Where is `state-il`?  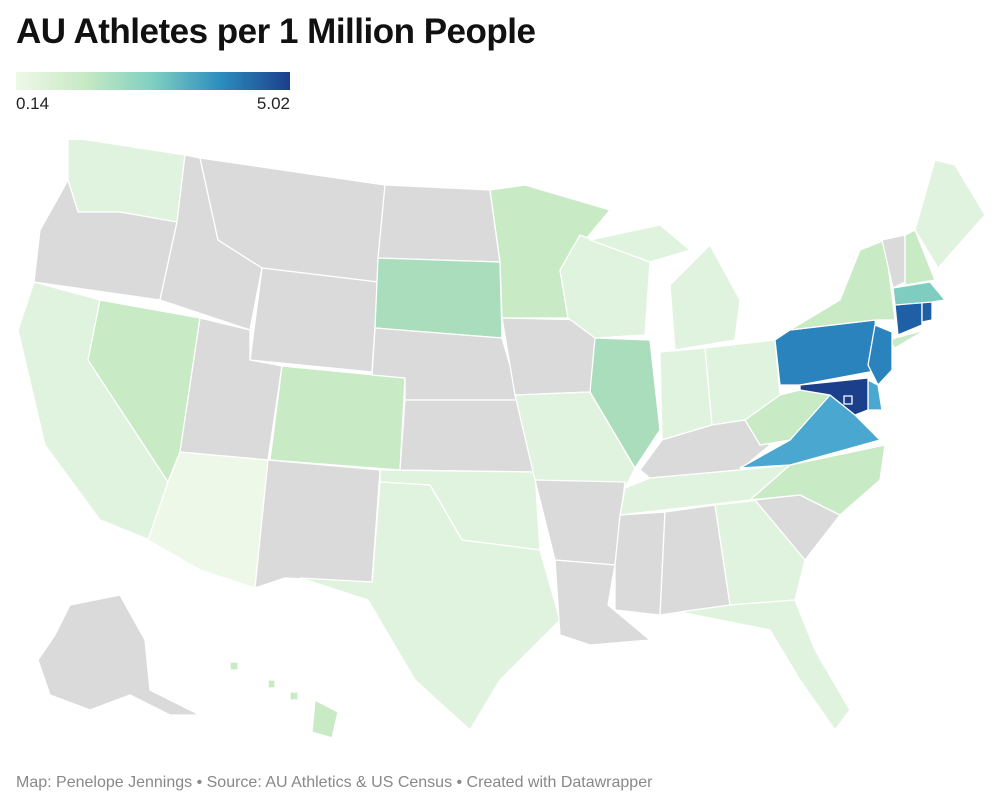 state-il is located at coordinates (625, 403).